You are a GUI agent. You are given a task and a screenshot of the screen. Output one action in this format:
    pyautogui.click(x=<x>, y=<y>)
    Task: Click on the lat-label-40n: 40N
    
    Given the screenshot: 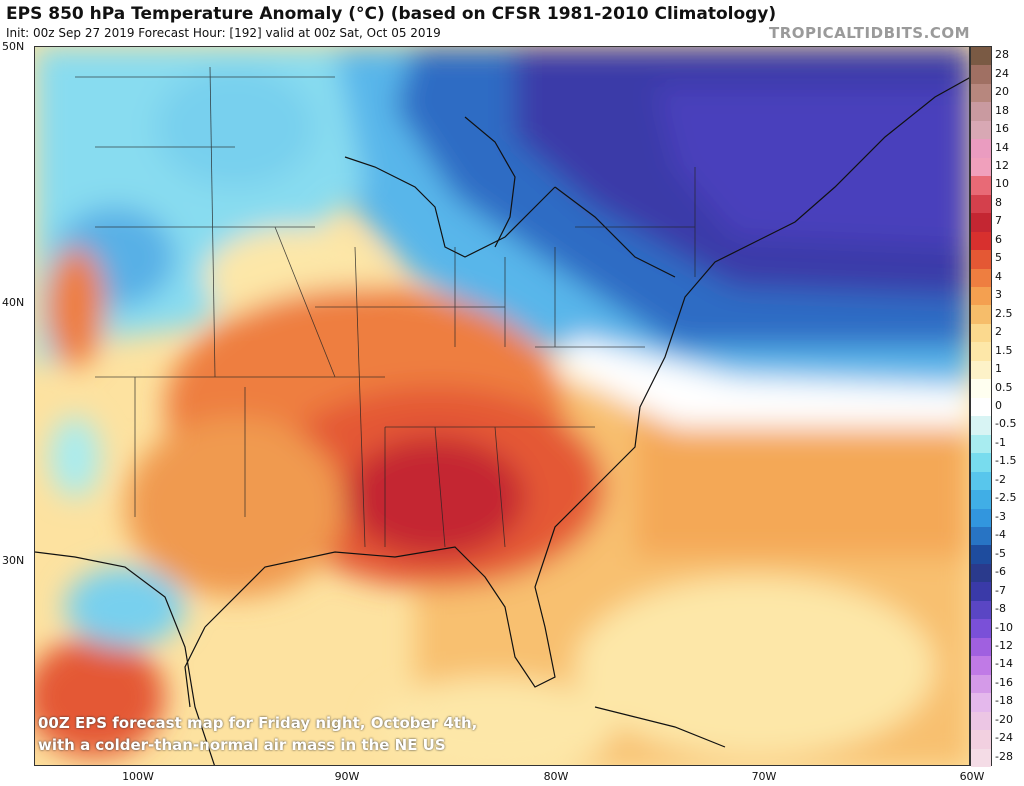 What is the action you would take?
    pyautogui.click(x=13, y=302)
    